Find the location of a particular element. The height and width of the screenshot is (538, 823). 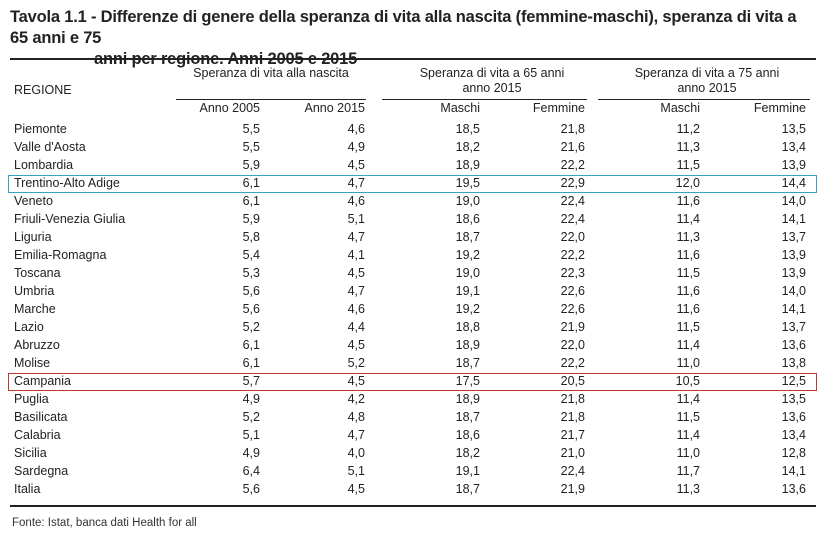

region-name: Marche is located at coordinates (35, 309).